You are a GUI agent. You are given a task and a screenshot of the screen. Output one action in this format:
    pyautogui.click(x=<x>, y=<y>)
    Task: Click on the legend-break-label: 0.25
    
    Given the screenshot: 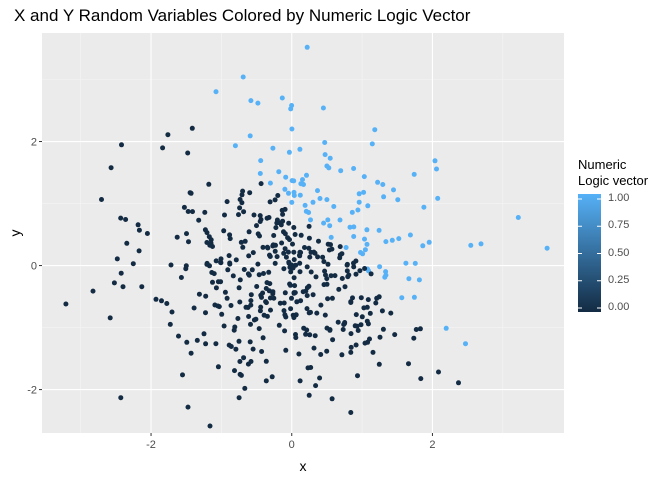 What is the action you would take?
    pyautogui.click(x=619, y=279)
    